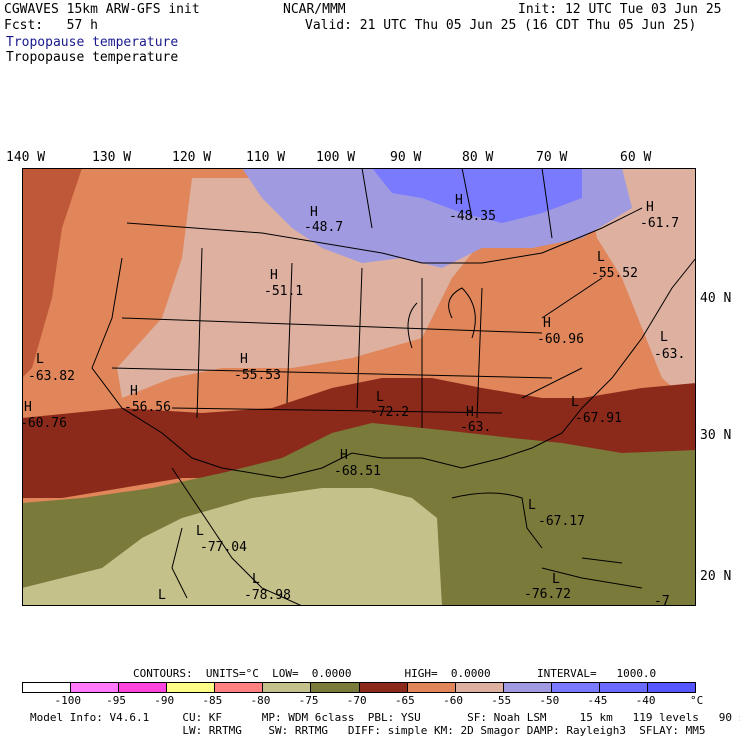 The image size is (740, 740). I want to click on field-darkred-west, so click(52, 273).